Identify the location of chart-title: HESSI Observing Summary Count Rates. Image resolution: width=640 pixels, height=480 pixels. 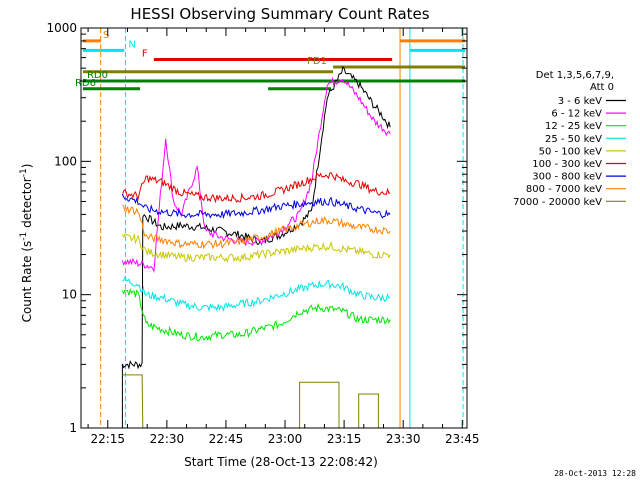
(279, 14).